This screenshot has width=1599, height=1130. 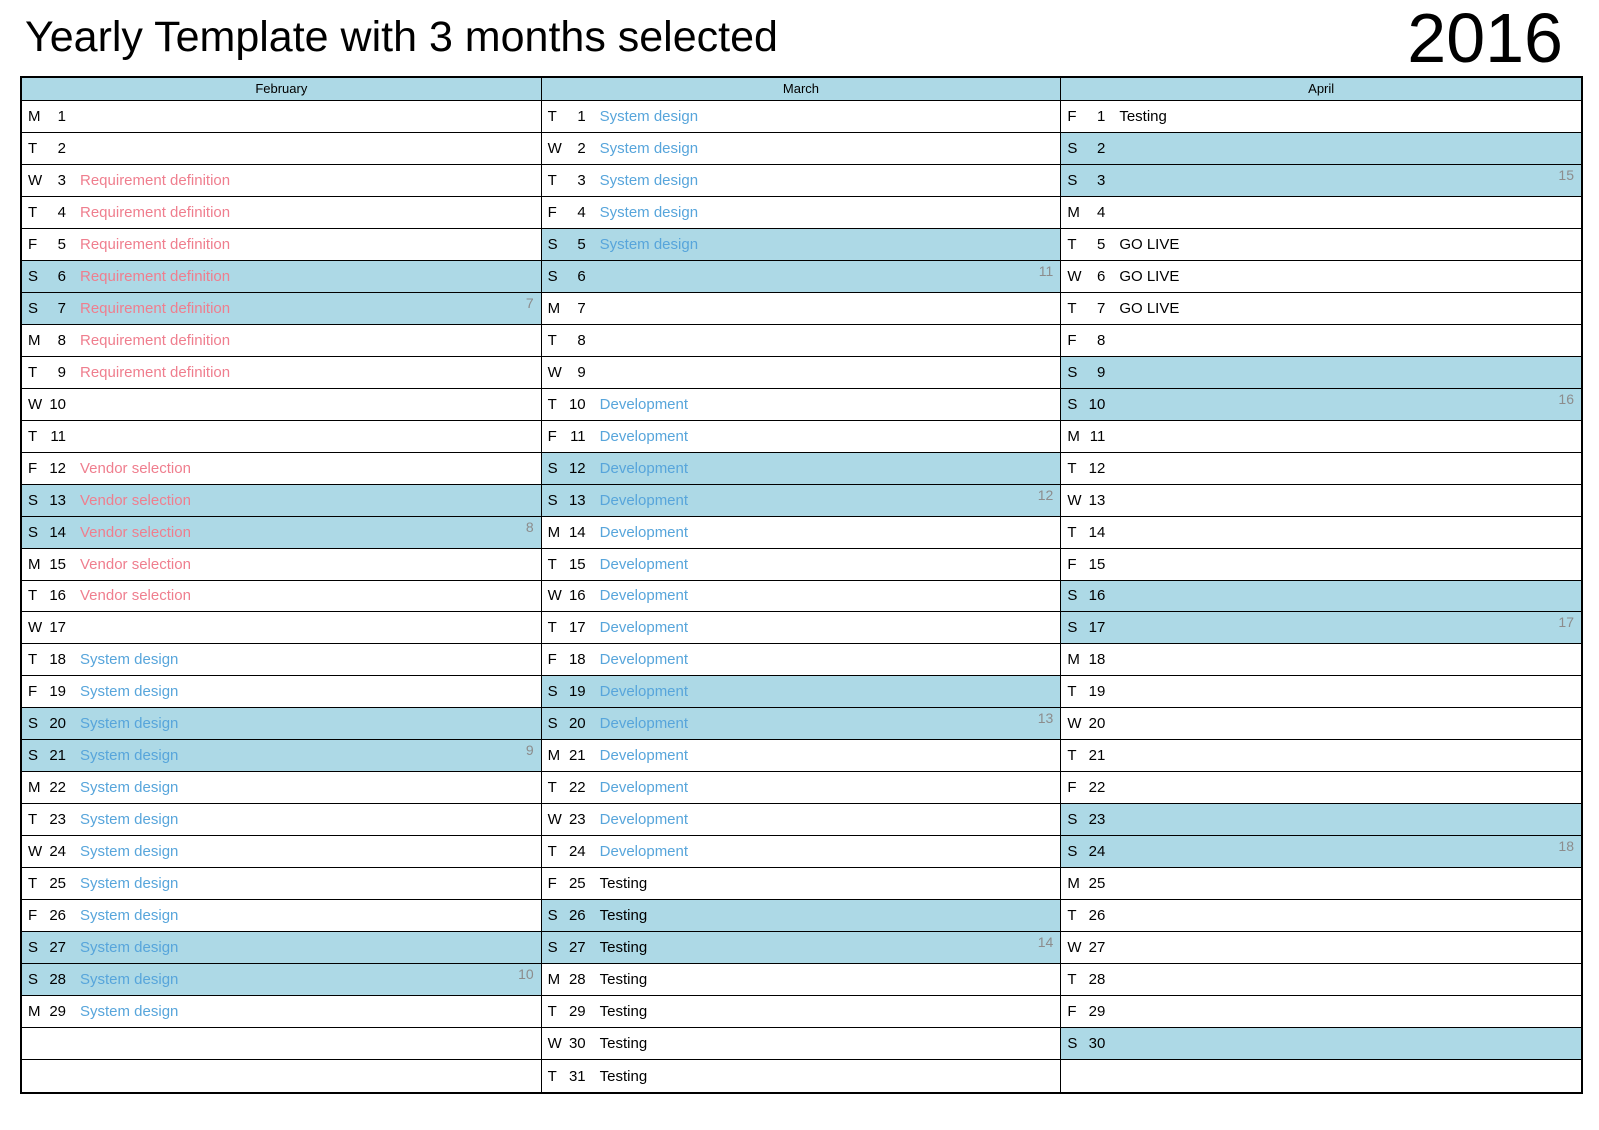 What do you see at coordinates (281, 884) in the screenshot?
I see `day-row: T 25 System design` at bounding box center [281, 884].